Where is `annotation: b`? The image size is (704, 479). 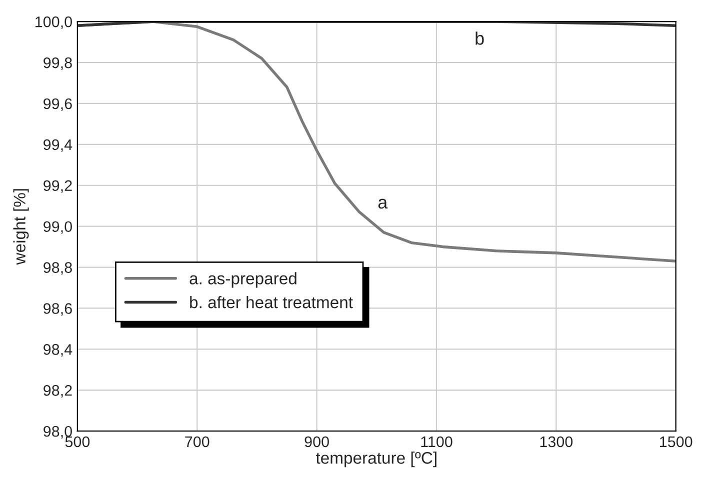 annotation: b is located at coordinates (480, 38).